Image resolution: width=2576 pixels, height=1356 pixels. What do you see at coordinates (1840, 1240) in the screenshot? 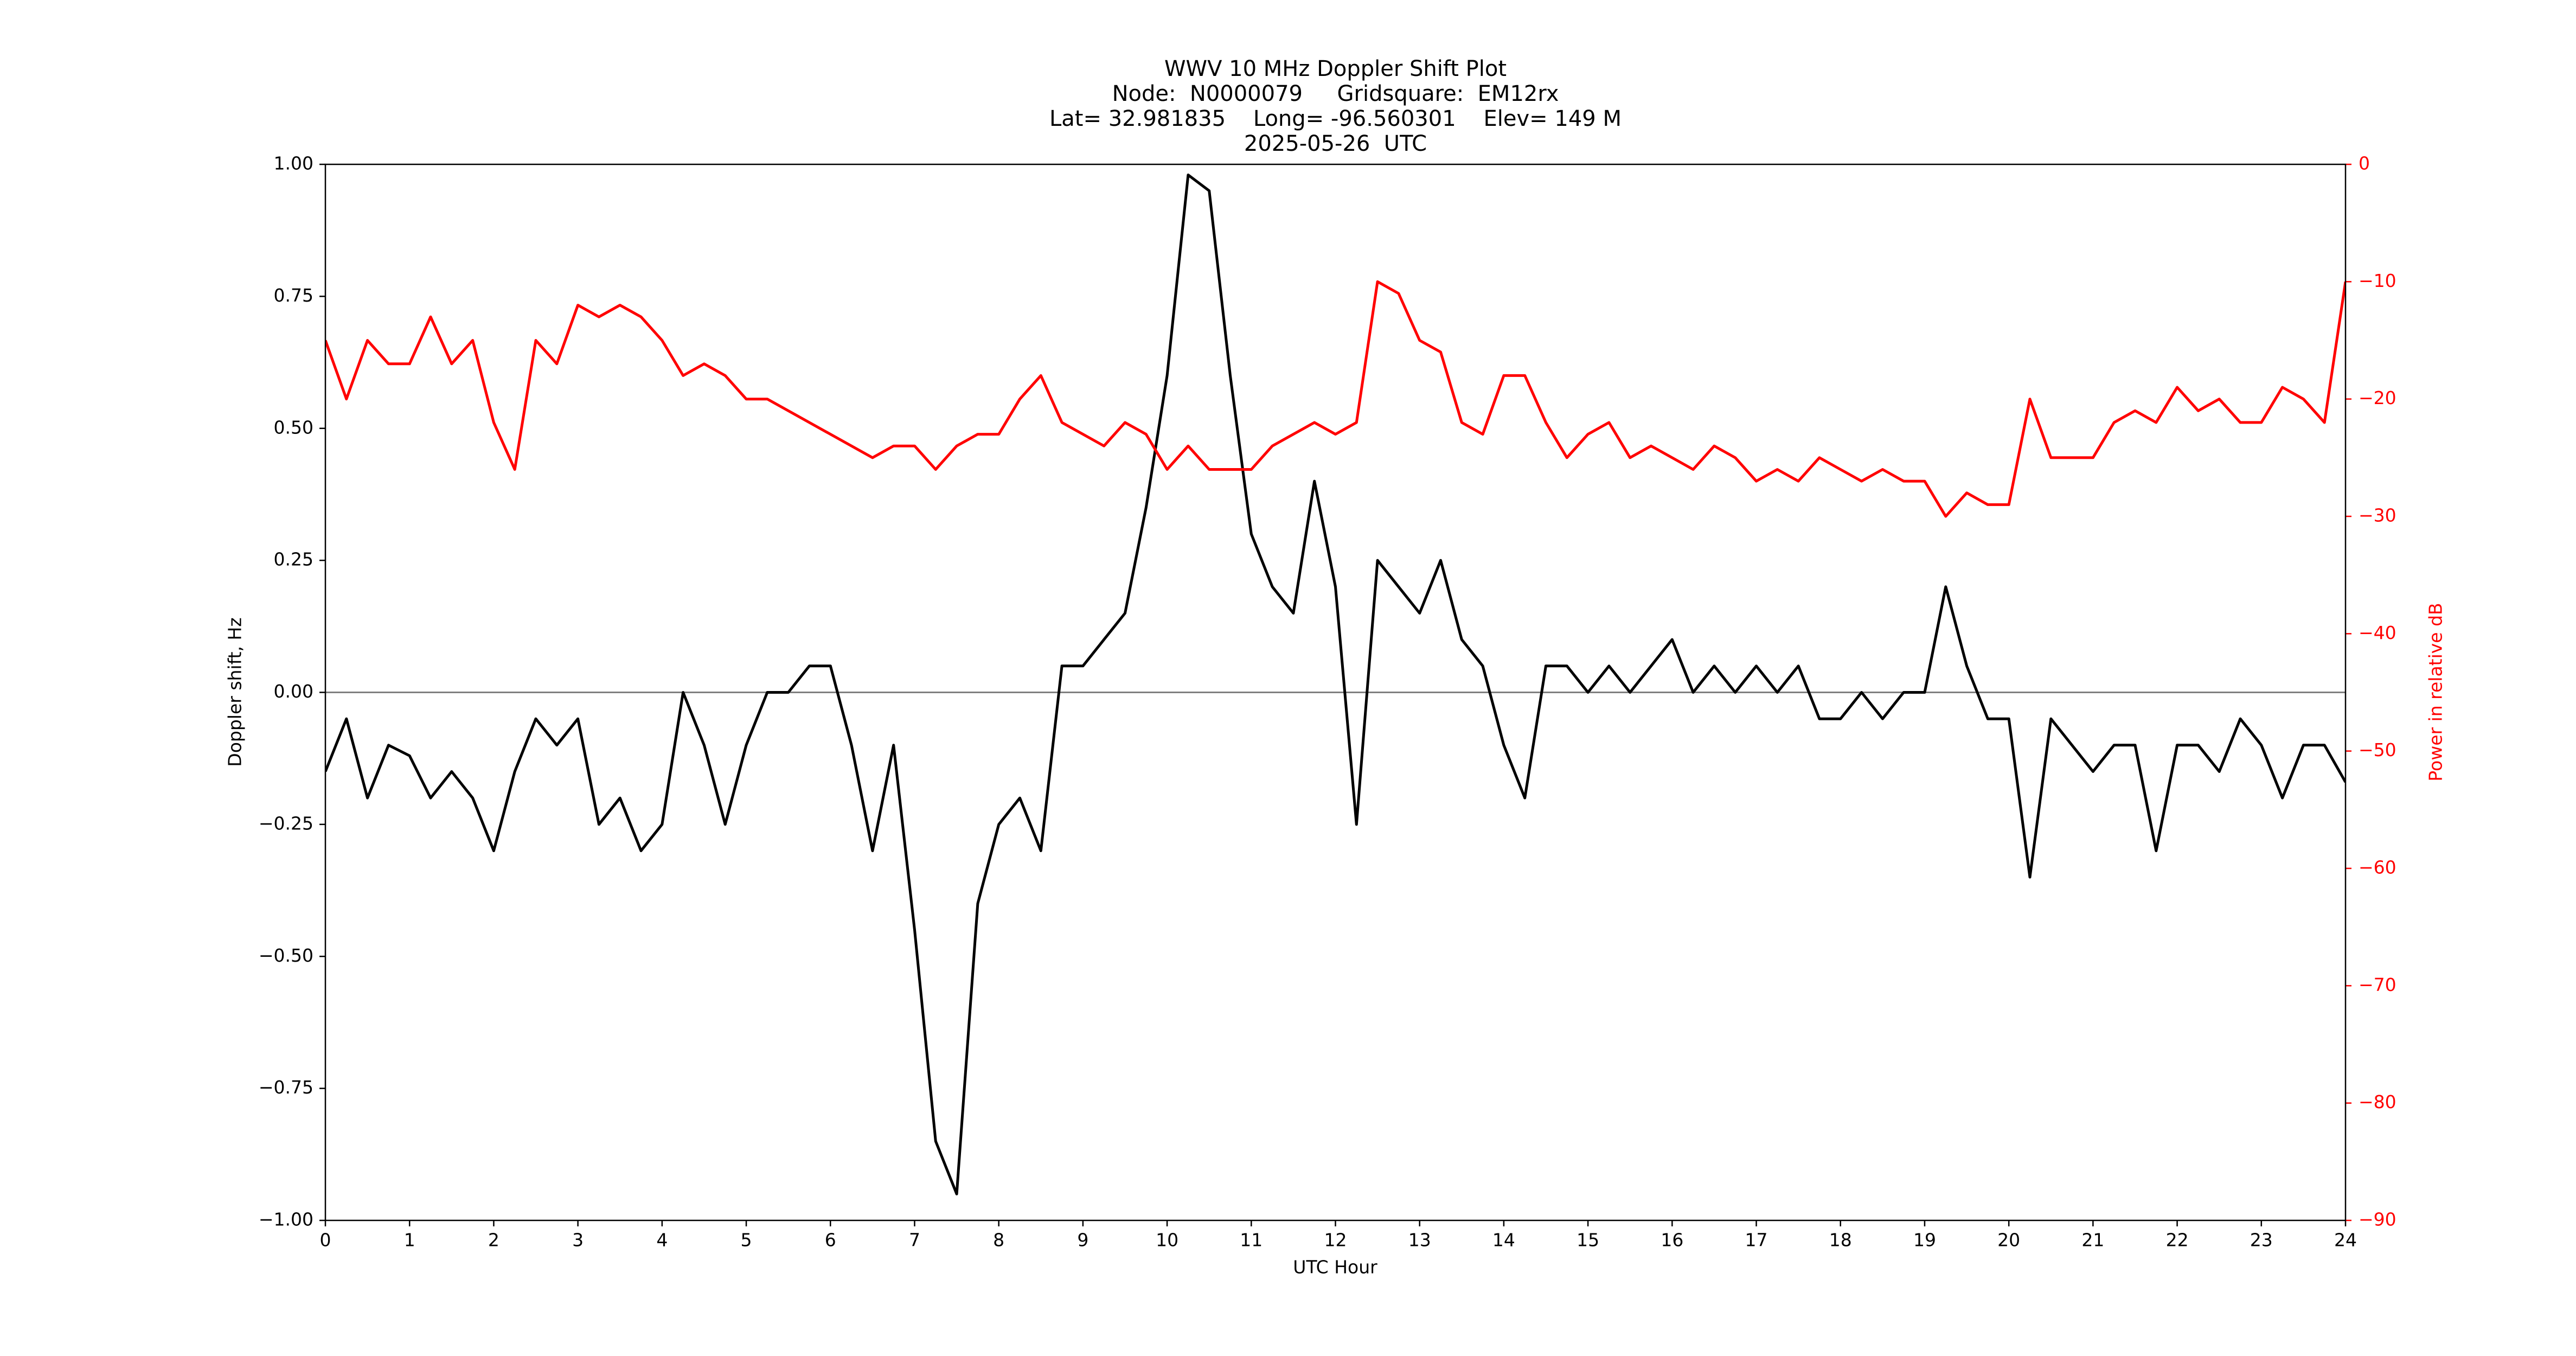
I see `x-tick-label: 18` at bounding box center [1840, 1240].